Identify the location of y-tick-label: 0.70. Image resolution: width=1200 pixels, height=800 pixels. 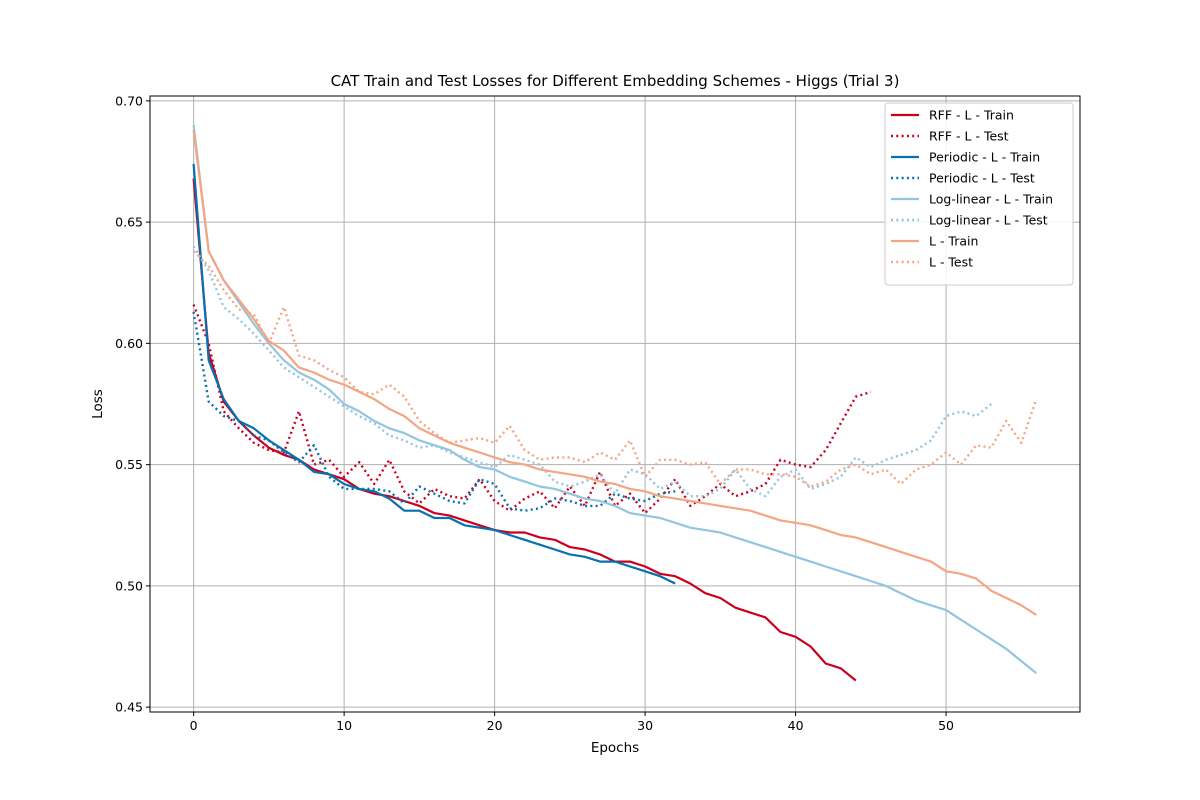
(129, 100).